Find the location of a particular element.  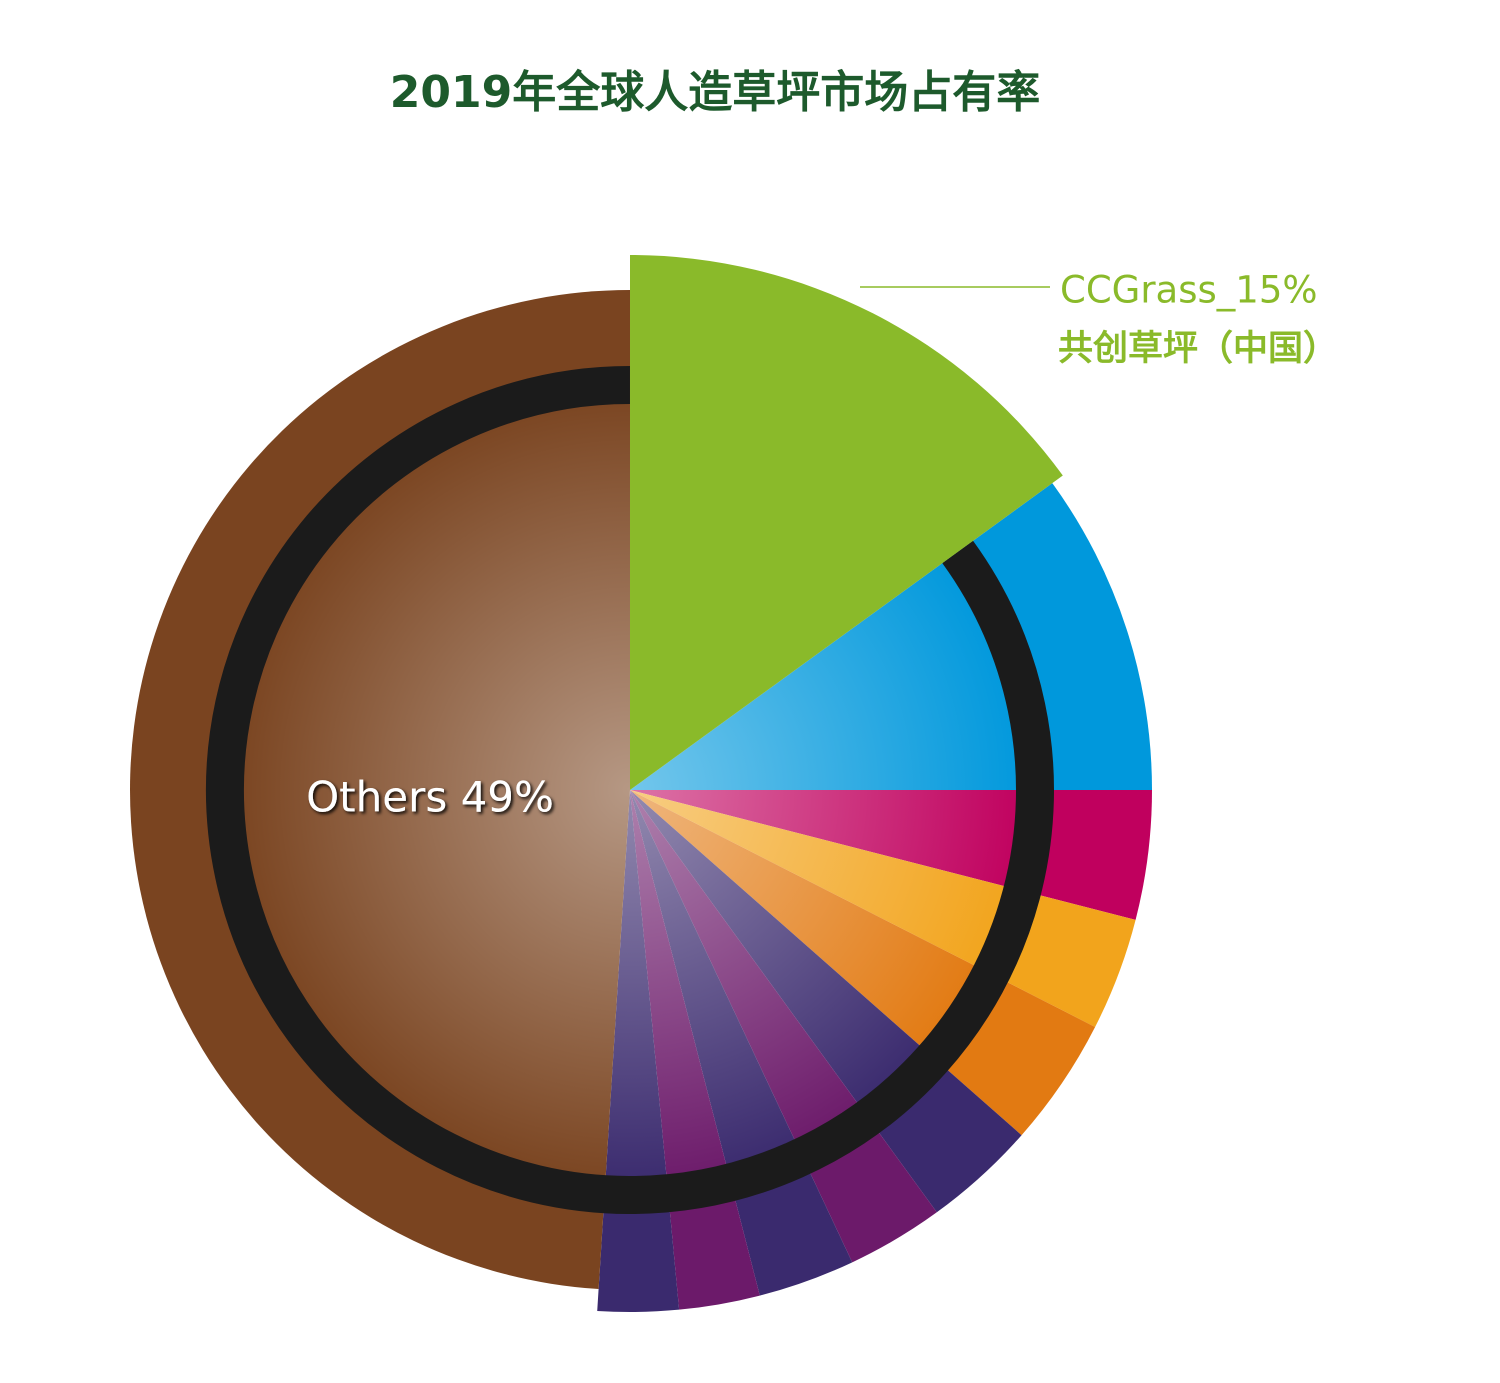

pie-slice is located at coordinates (846, 522).